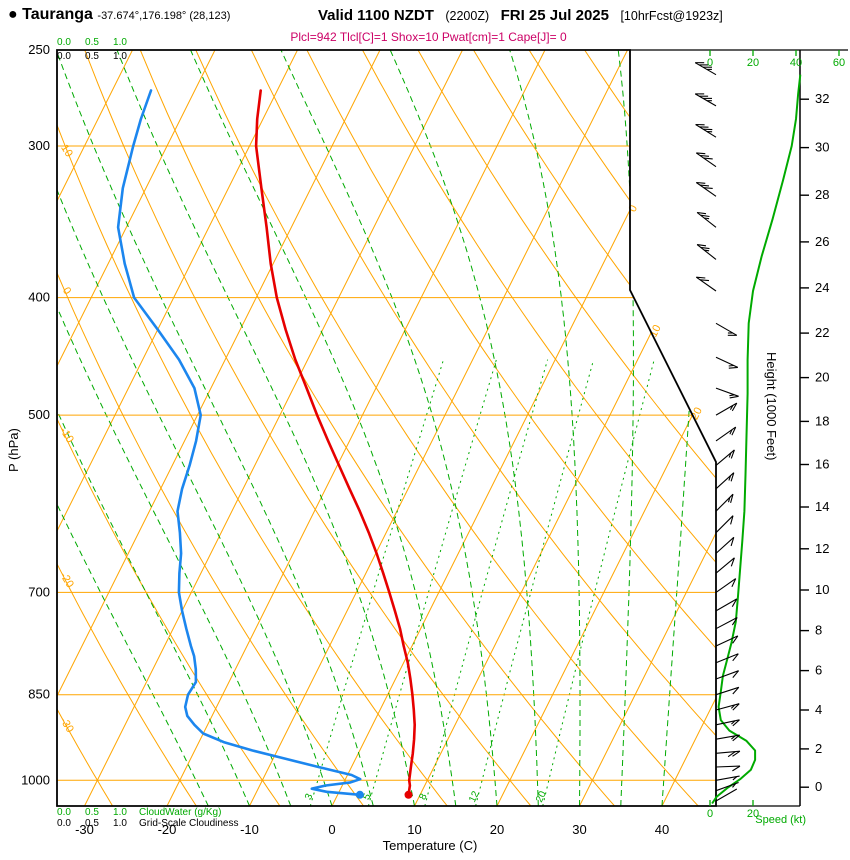  What do you see at coordinates (367, 797) in the screenshot?
I see `mixing-ratio-label: 5` at bounding box center [367, 797].